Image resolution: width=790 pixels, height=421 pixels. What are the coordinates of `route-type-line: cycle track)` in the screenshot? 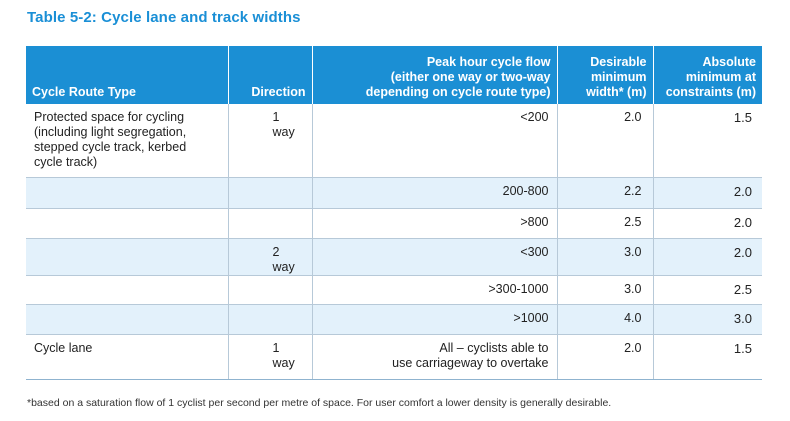 It's located at (66, 162).